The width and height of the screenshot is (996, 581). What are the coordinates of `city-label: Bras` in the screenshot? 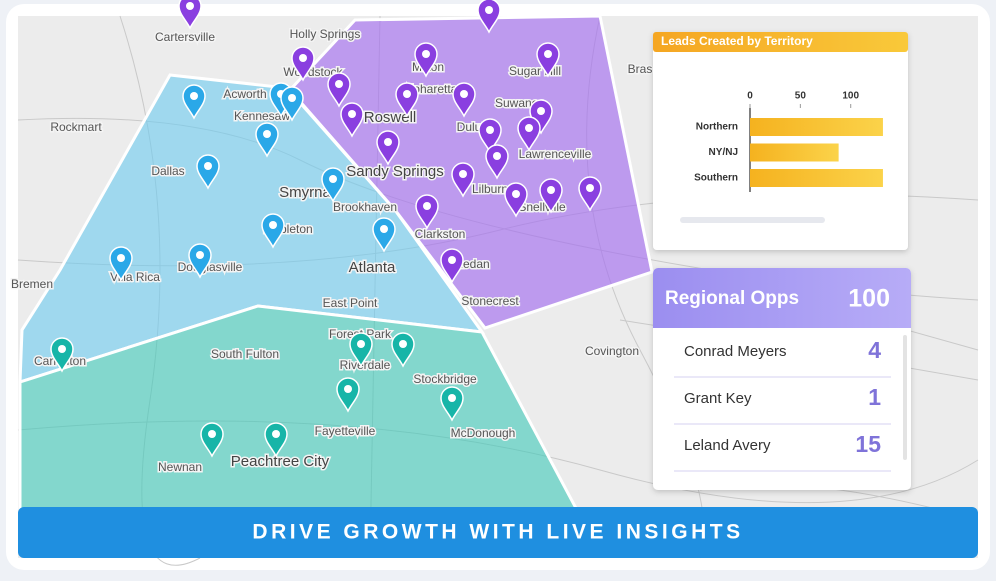 It's located at (640, 69).